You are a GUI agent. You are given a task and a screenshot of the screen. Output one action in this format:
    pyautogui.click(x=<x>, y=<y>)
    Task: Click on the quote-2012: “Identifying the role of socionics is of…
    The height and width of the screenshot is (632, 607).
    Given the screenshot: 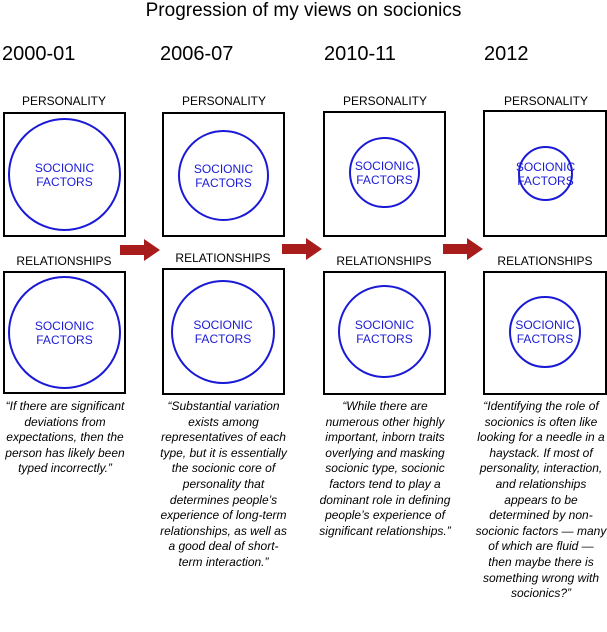 What is the action you would take?
    pyautogui.click(x=541, y=500)
    